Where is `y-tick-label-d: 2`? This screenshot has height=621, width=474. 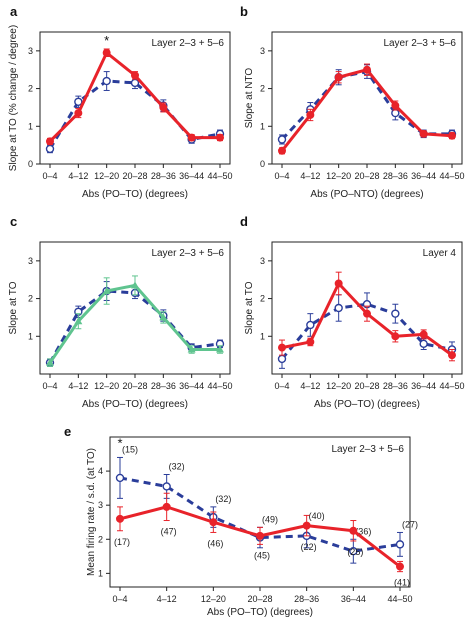 y-tick-label-d: 2 is located at coordinates (262, 299).